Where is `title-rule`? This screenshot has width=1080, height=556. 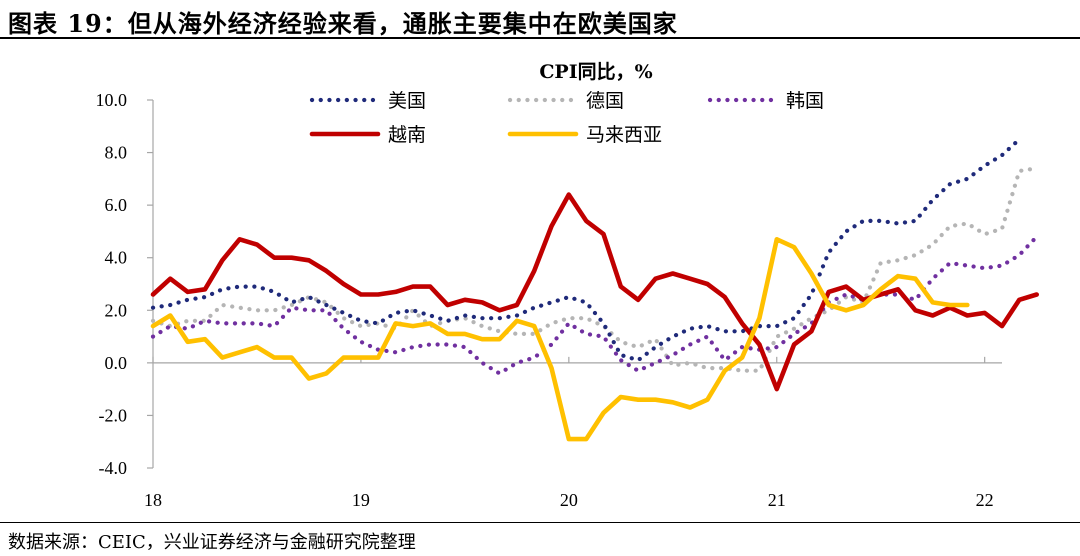 title-rule is located at coordinates (540, 38).